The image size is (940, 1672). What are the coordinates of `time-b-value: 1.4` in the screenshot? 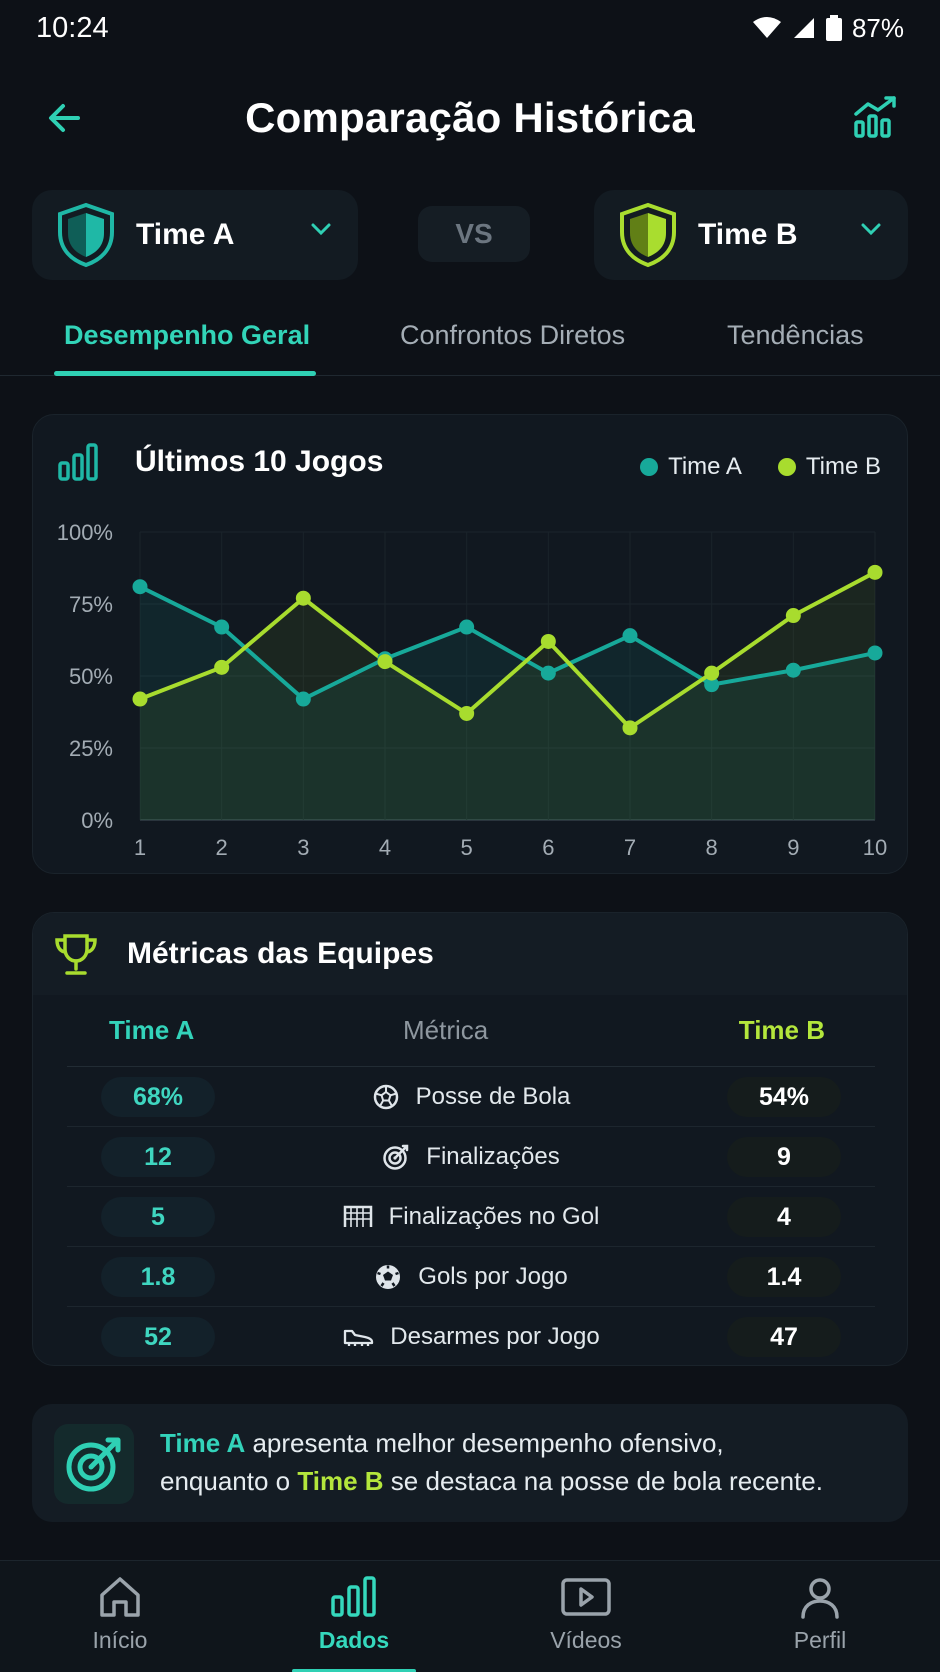 It's located at (784, 1277).